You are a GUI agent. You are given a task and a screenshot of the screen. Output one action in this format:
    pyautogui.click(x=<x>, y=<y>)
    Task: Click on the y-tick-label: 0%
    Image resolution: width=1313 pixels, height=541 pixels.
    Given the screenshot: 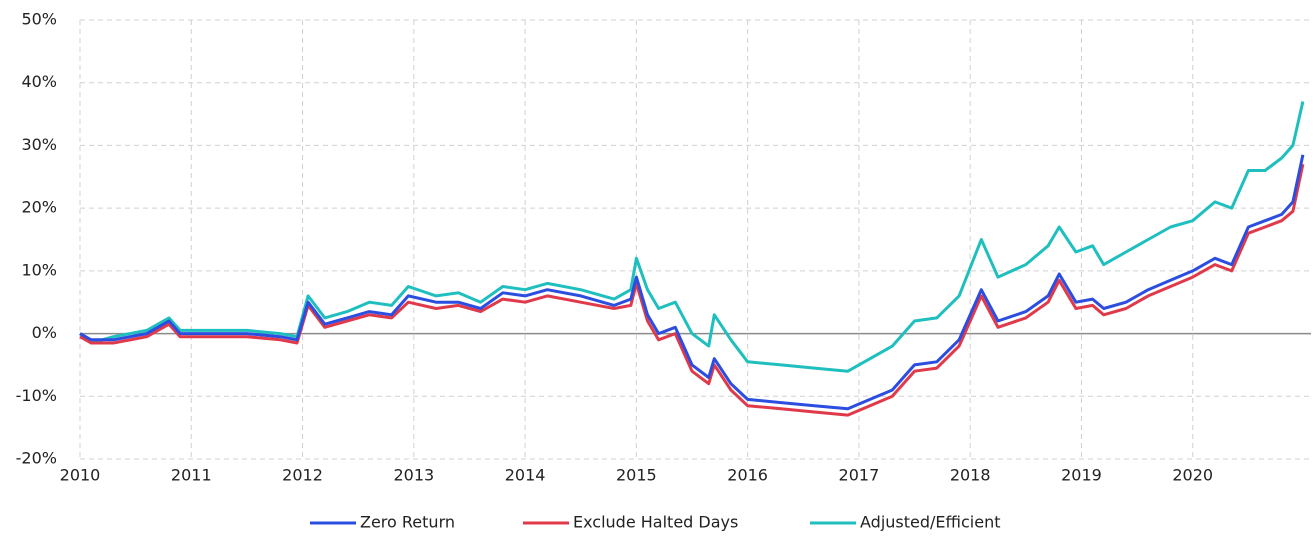 What is the action you would take?
    pyautogui.click(x=44, y=332)
    